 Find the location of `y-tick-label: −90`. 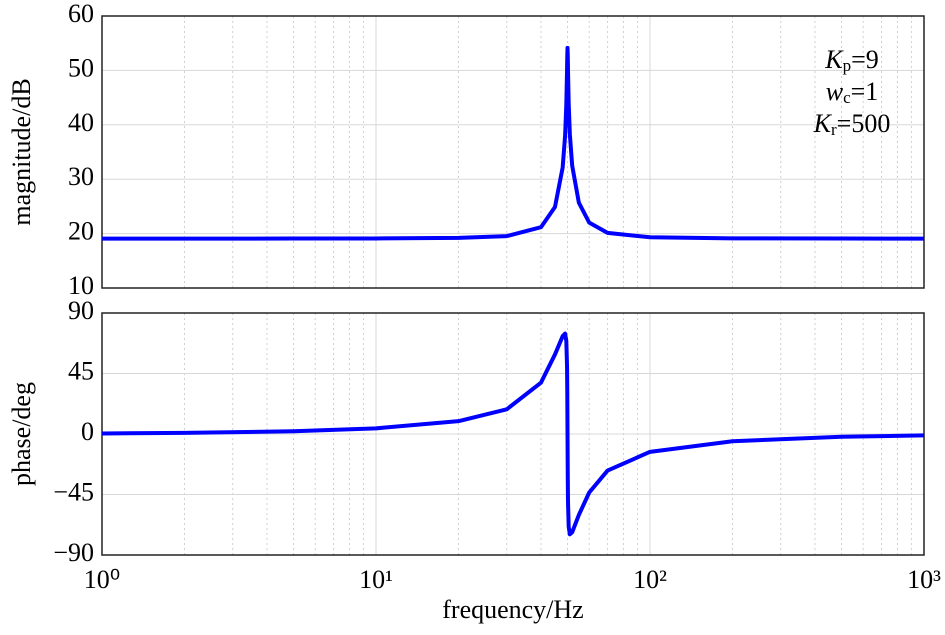

y-tick-label: −90 is located at coordinates (73, 552).